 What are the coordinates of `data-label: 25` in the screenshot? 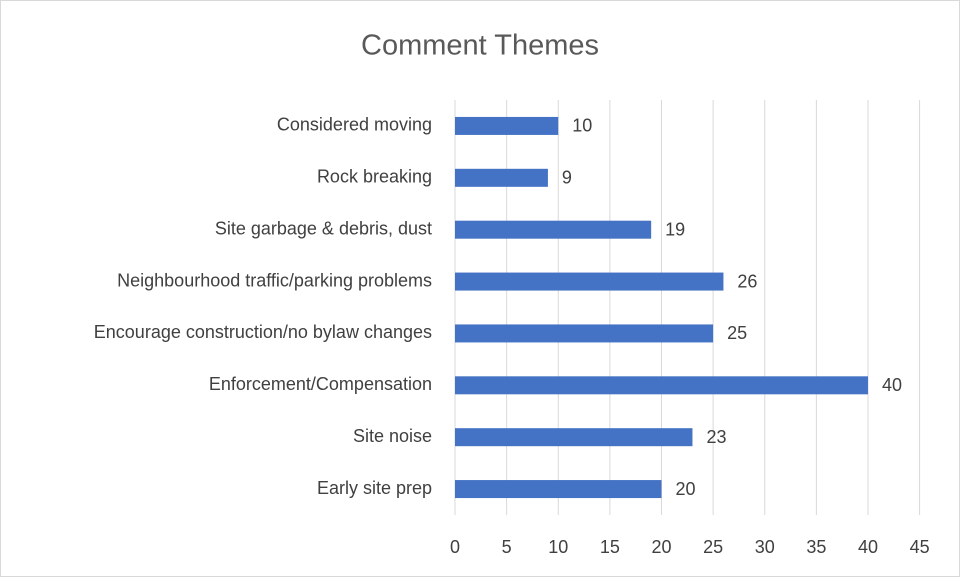 It's located at (737, 333).